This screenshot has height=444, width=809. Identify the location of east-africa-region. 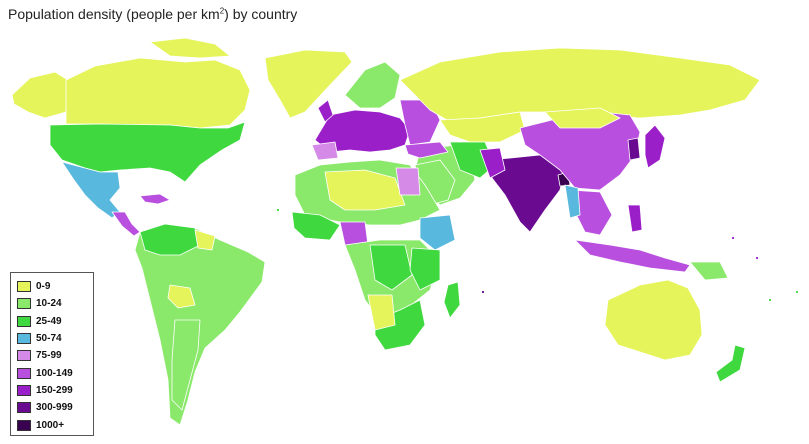
(425, 269).